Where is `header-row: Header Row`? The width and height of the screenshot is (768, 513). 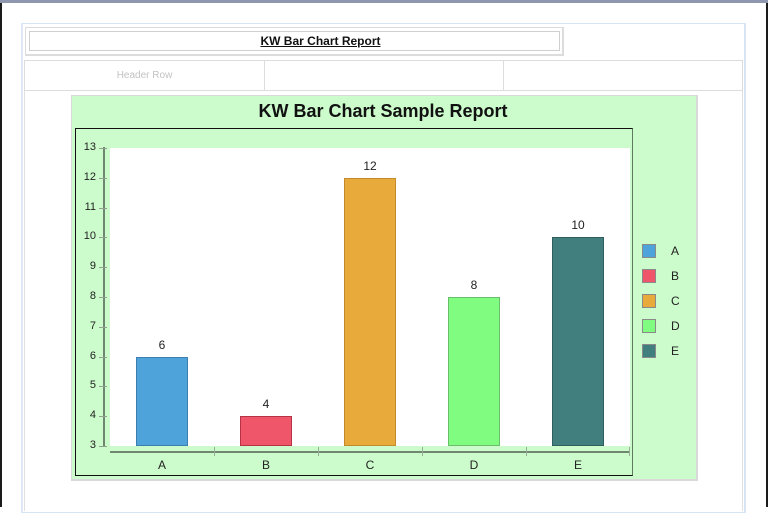
header-row: Header Row is located at coordinates (383, 75).